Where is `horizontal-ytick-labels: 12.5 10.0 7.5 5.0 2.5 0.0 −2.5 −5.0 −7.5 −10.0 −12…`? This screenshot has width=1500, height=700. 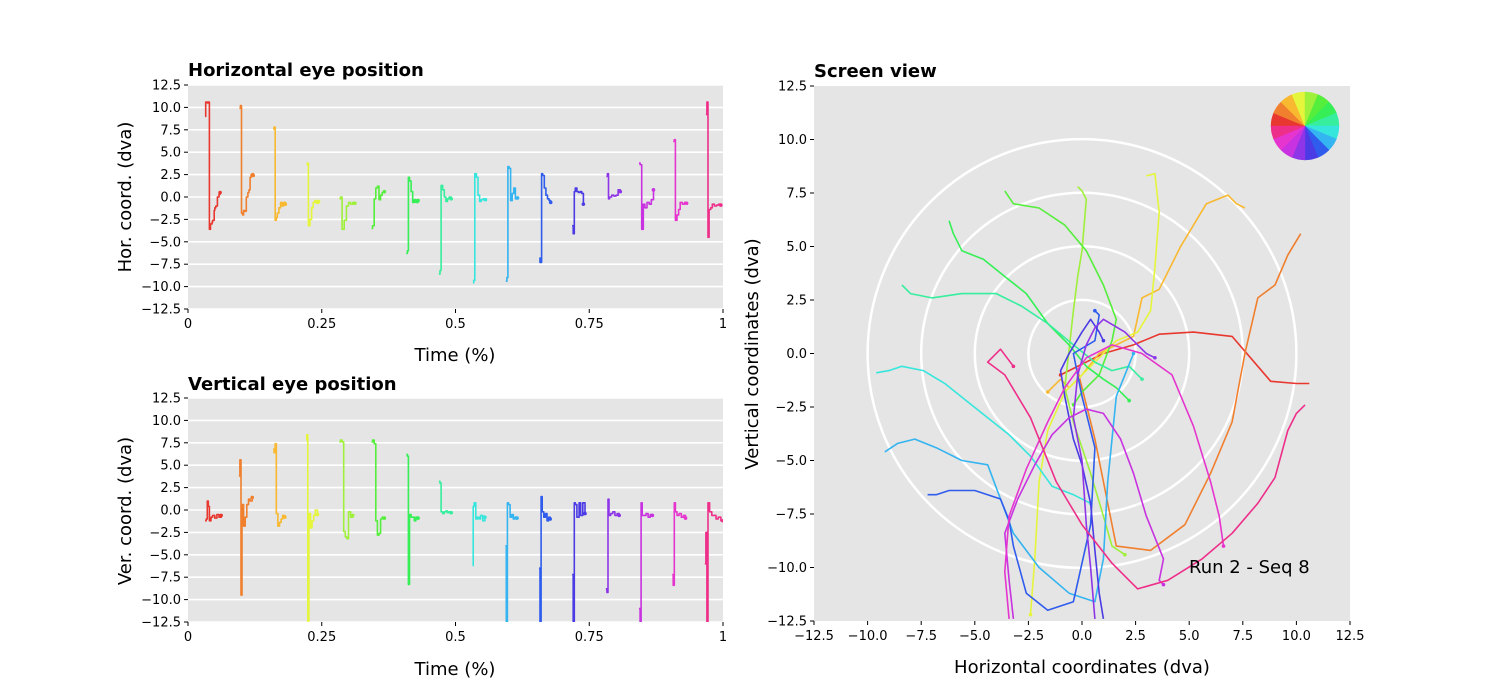 horizontal-ytick-labels: 12.5 10.0 7.5 5.0 2.5 0.0 −2.5 −5.0 −7.5 −10.0 −12… is located at coordinates (164, 198).